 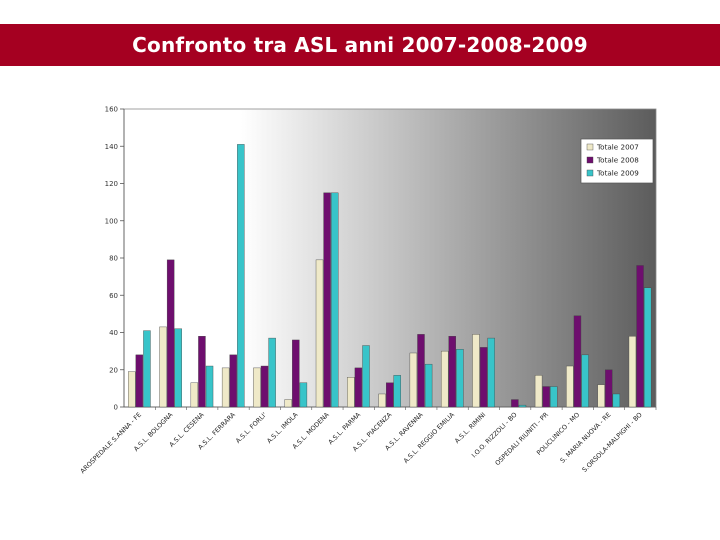 I want to click on y-tick-label: 20, so click(x=113, y=370).